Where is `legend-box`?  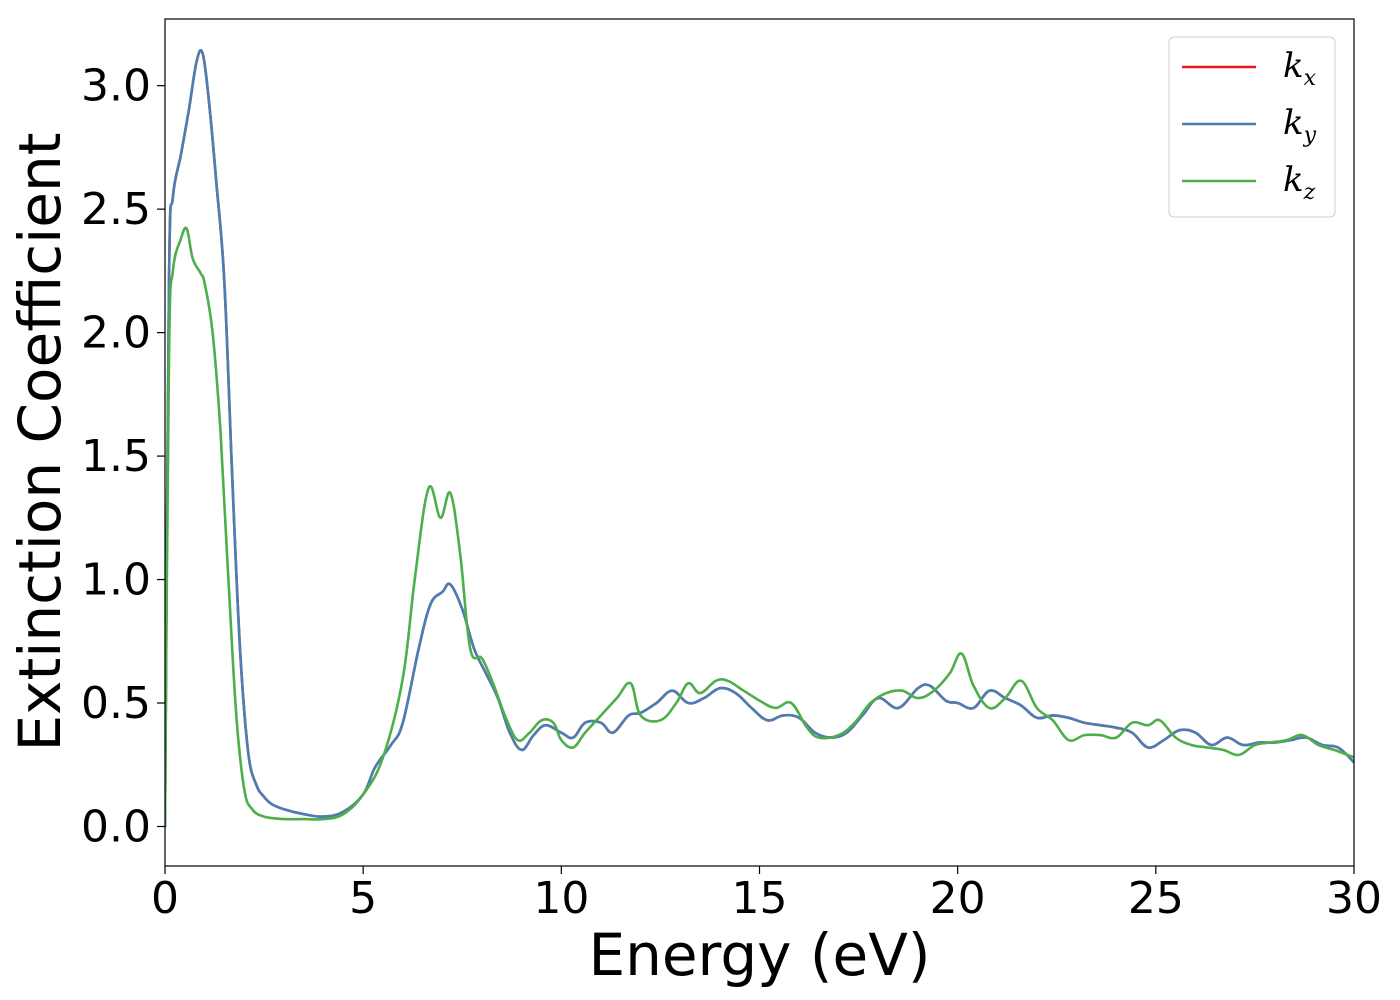
legend-box is located at coordinates (1252, 127).